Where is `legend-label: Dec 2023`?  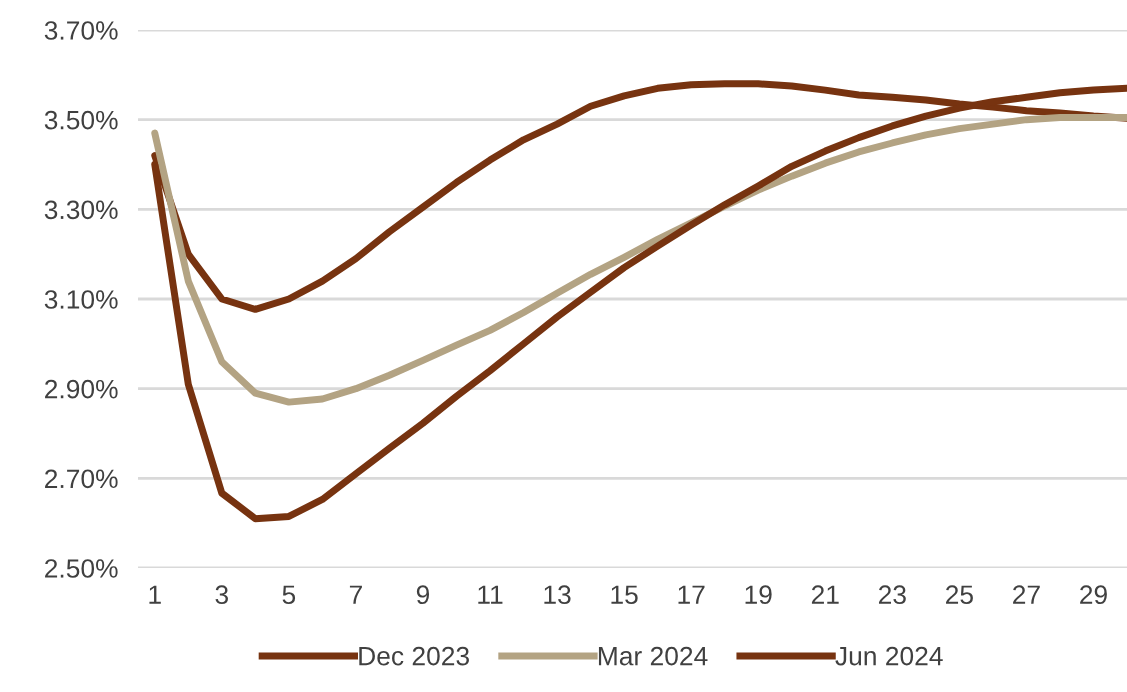
legend-label: Dec 2023 is located at coordinates (414, 656).